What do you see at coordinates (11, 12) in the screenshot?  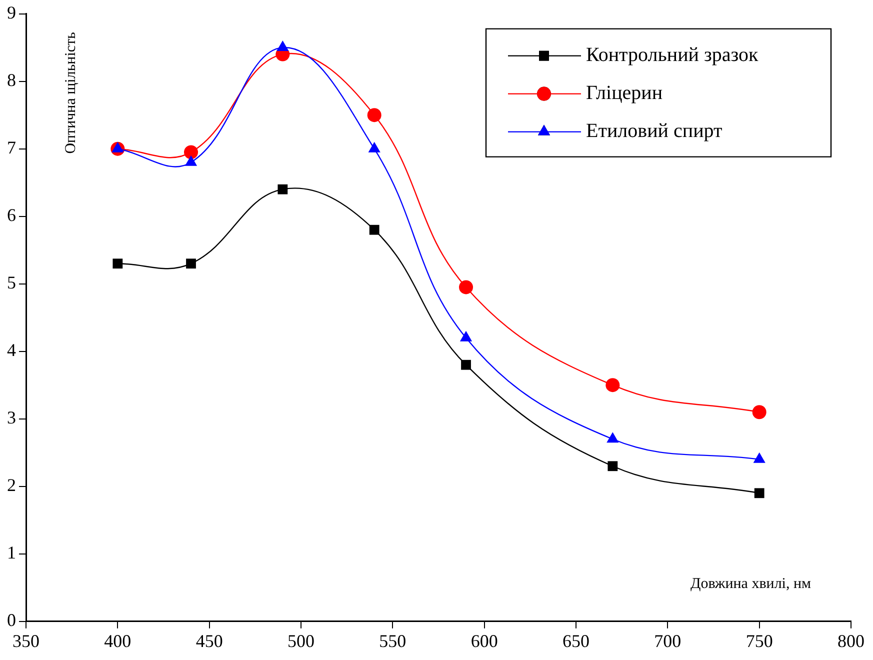 I see `y-tick-label: 9` at bounding box center [11, 12].